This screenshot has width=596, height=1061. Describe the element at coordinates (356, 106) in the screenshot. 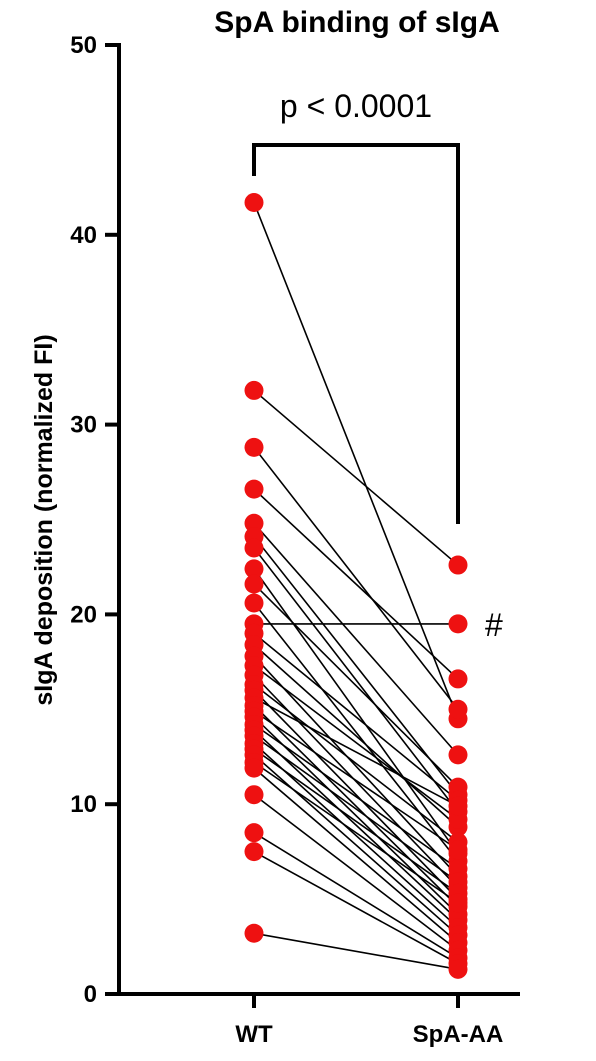

I see `p-value-label: p < 0.0001` at that location.